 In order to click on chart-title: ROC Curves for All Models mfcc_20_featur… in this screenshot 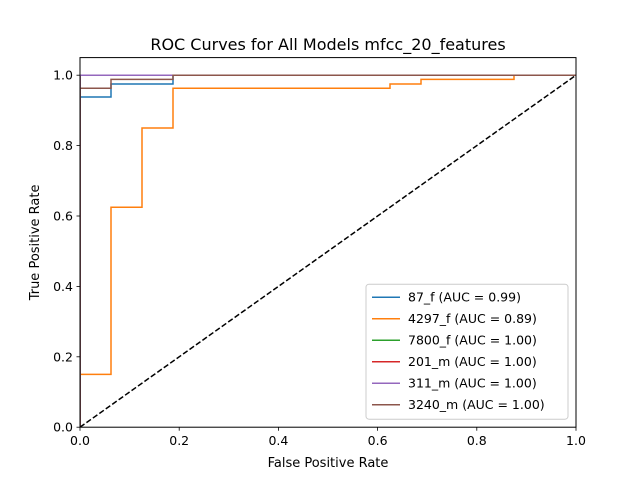, I will do `click(327, 45)`.